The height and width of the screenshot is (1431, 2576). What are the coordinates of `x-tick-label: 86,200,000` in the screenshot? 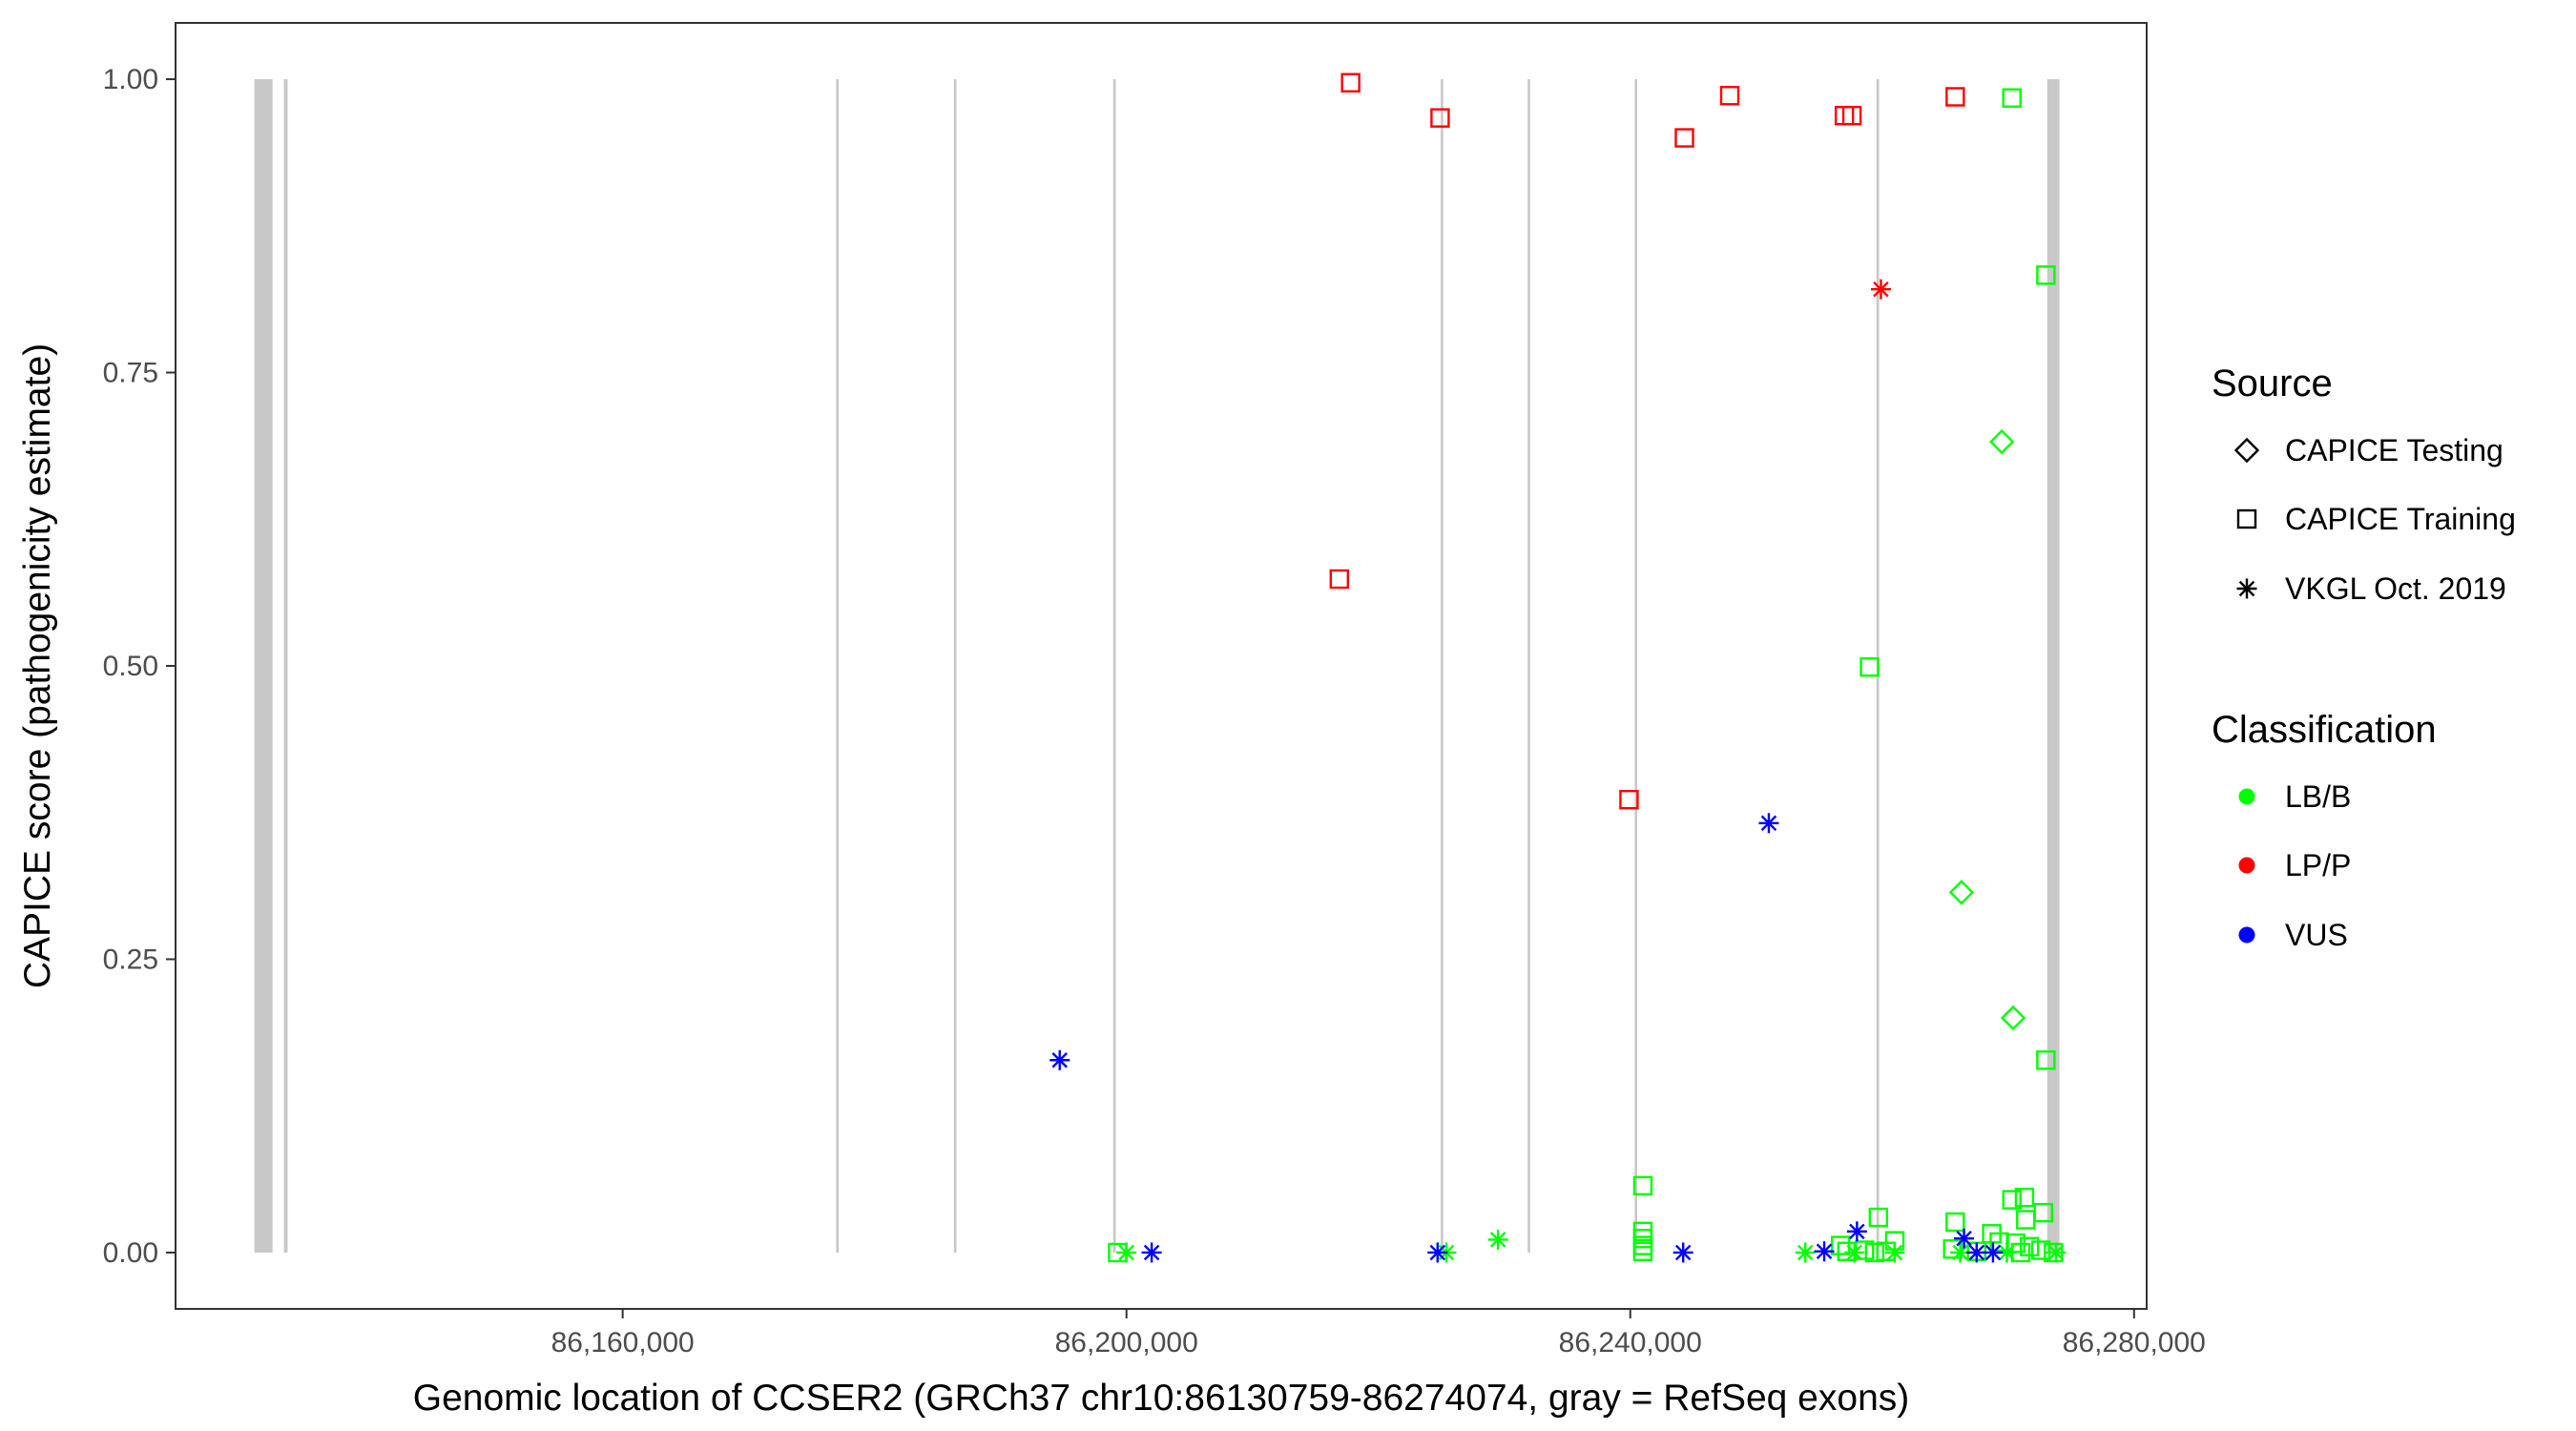 It's located at (1126, 1342).